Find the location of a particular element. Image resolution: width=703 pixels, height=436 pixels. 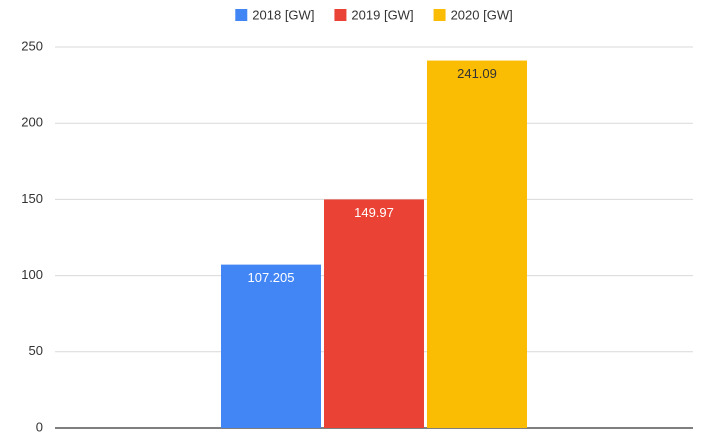

y-tick-label: 50 is located at coordinates (36, 350).